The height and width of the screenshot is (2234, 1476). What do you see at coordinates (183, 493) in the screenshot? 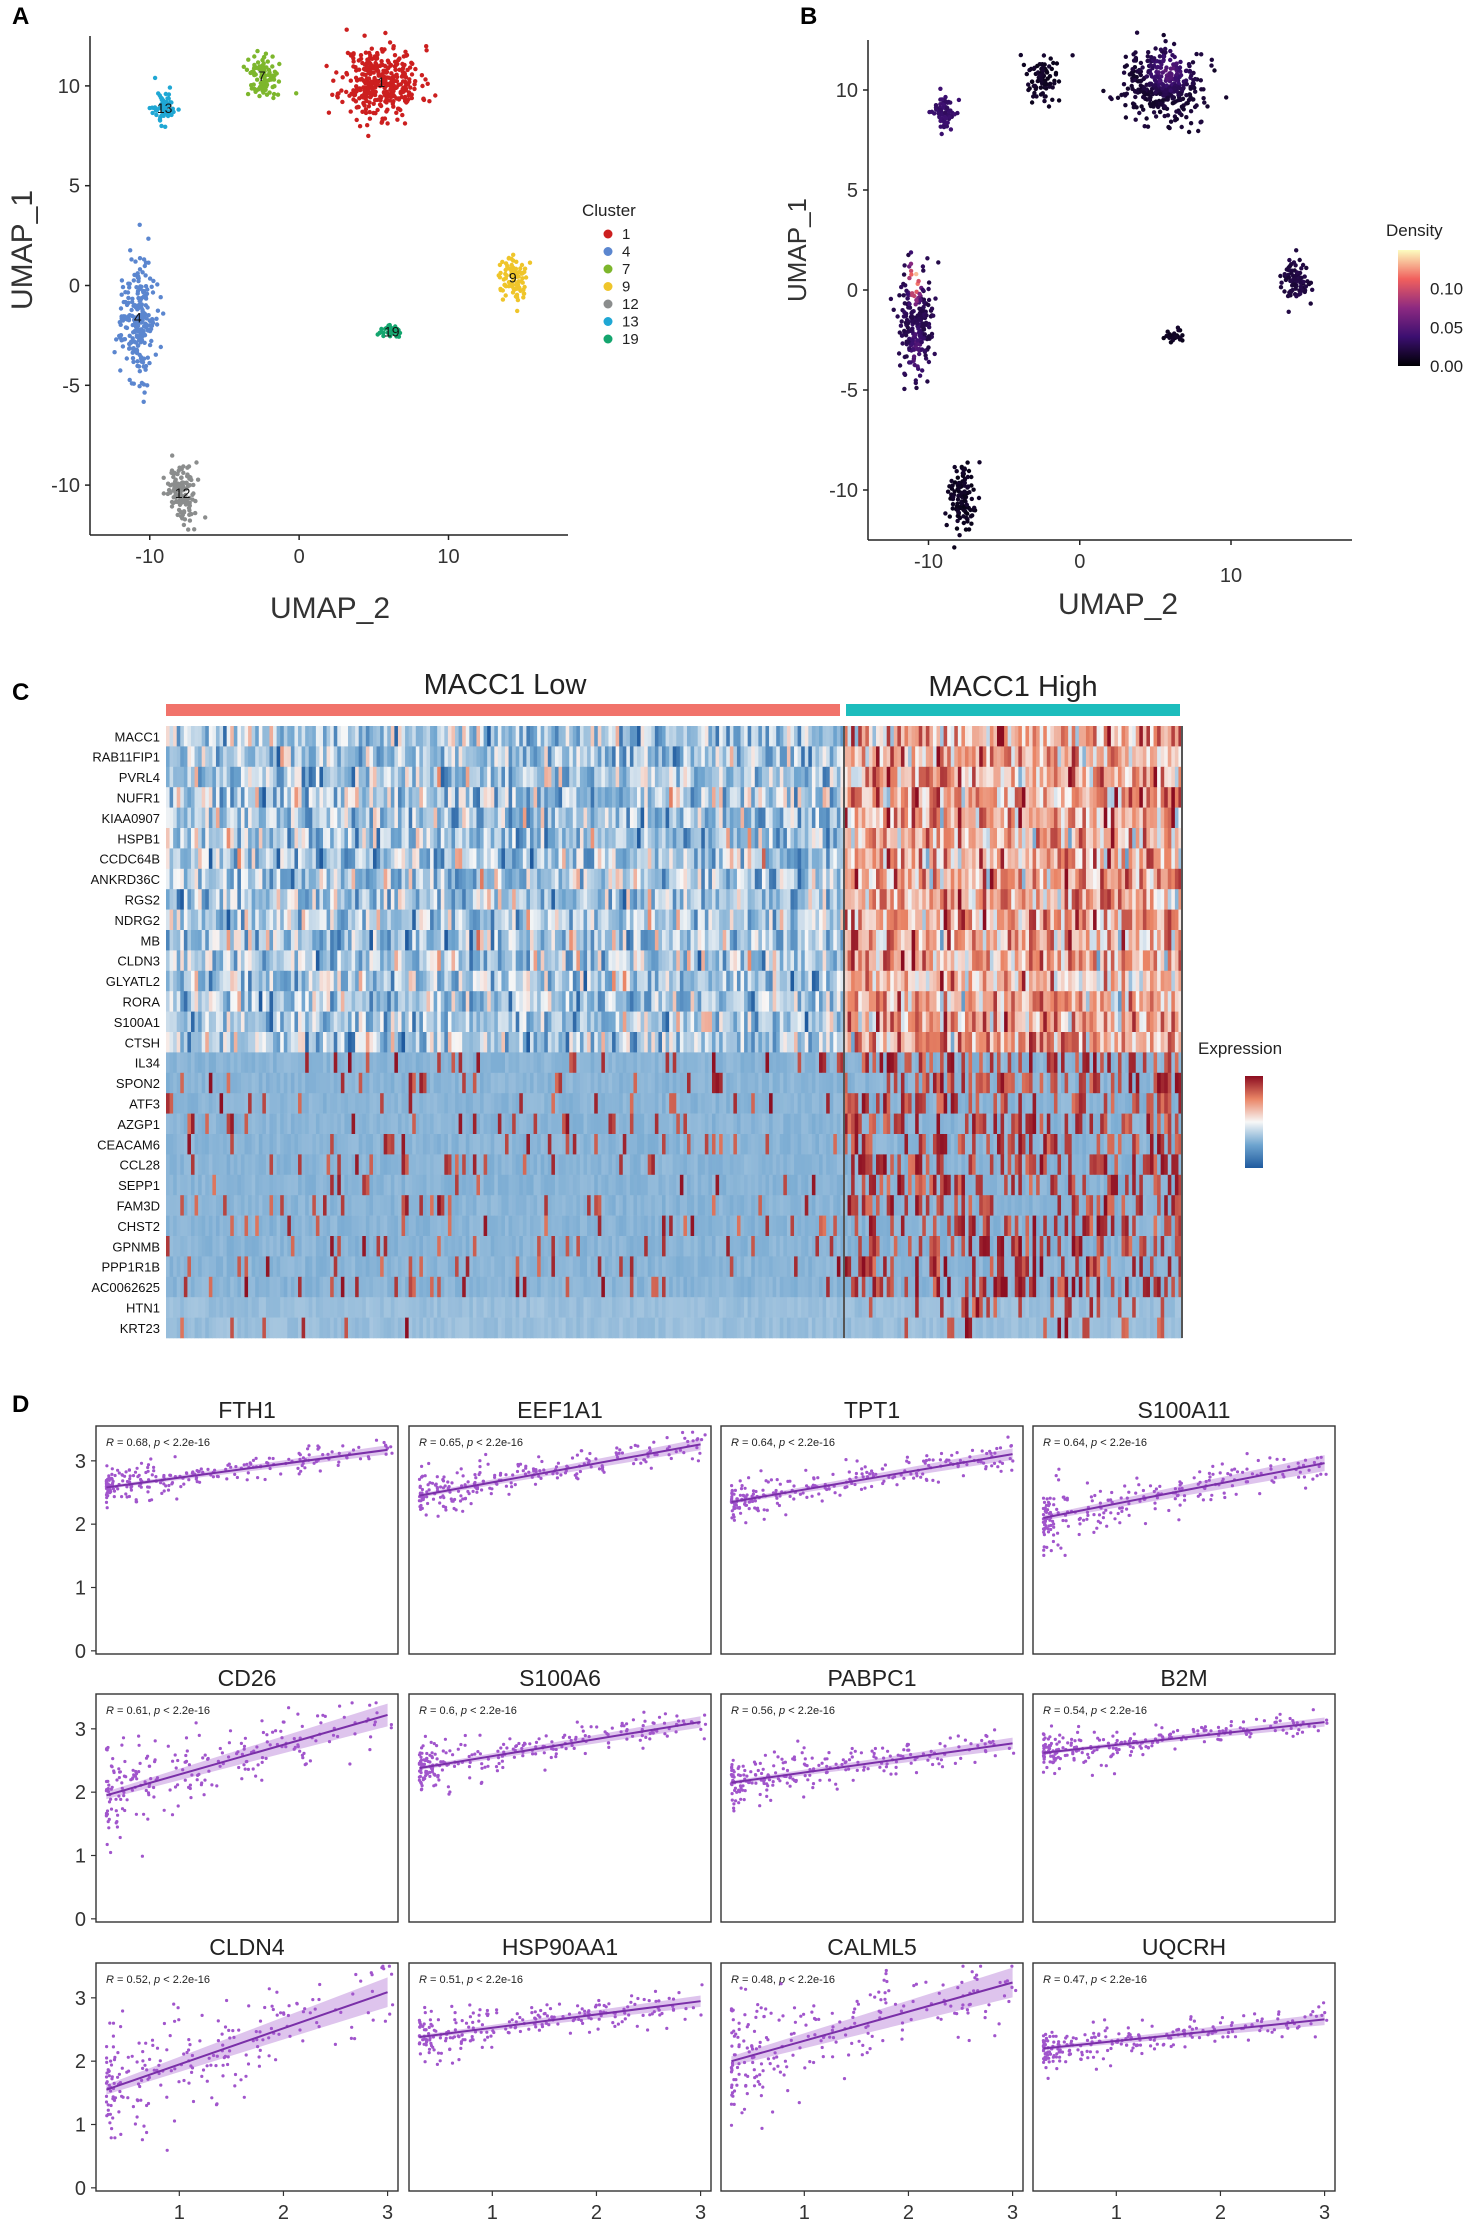
I see `cluster-12-label: 12` at bounding box center [183, 493].